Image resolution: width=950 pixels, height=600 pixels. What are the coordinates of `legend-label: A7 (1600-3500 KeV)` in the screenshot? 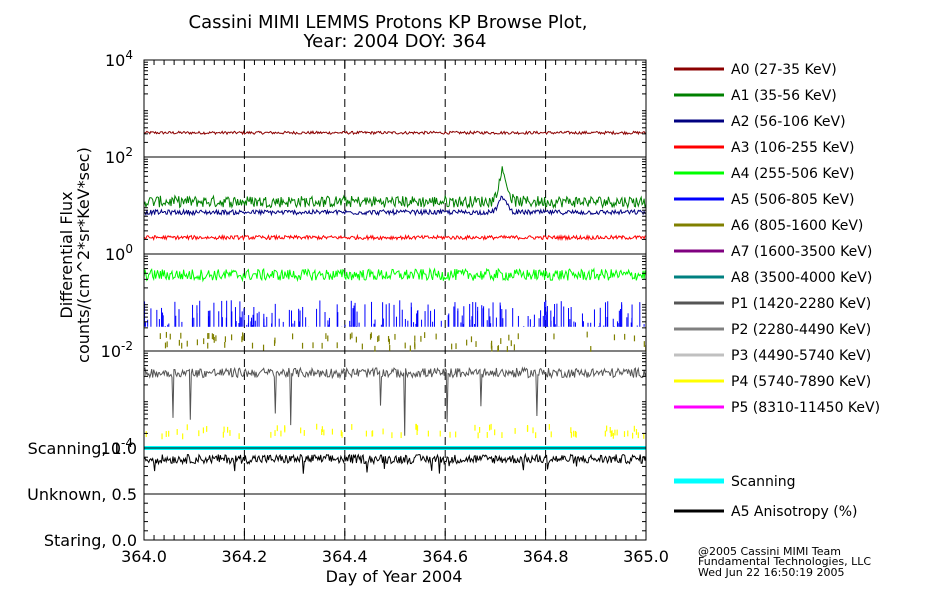 It's located at (801, 252).